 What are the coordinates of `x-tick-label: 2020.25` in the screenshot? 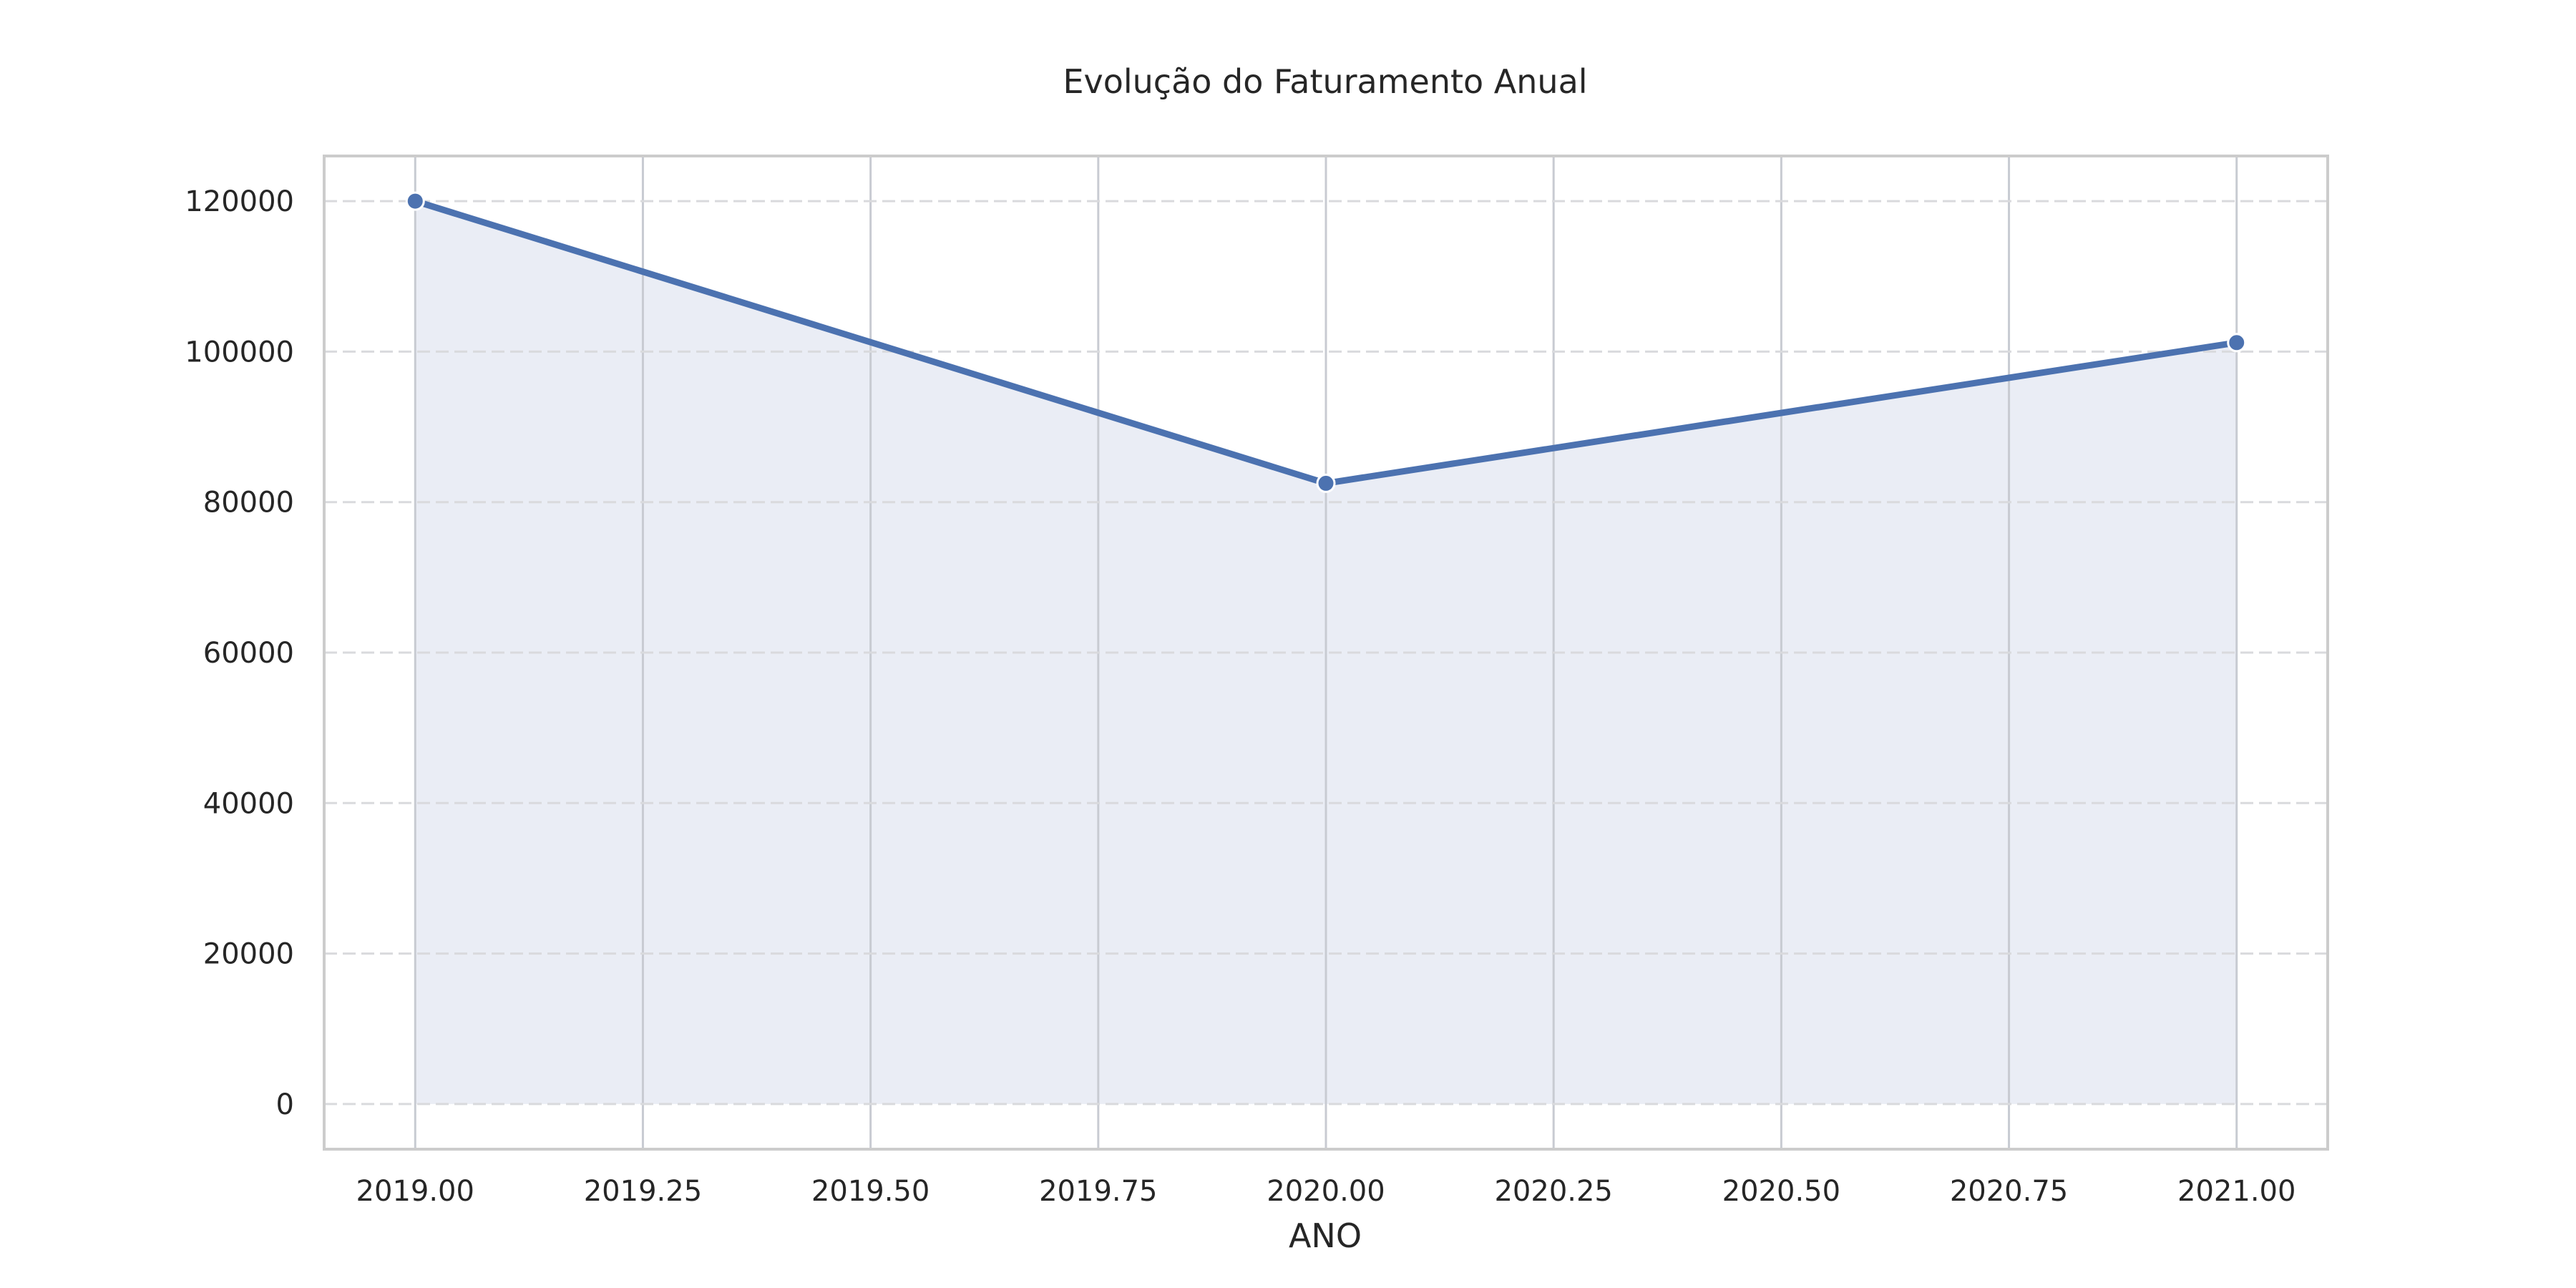 It's located at (1553, 1191).